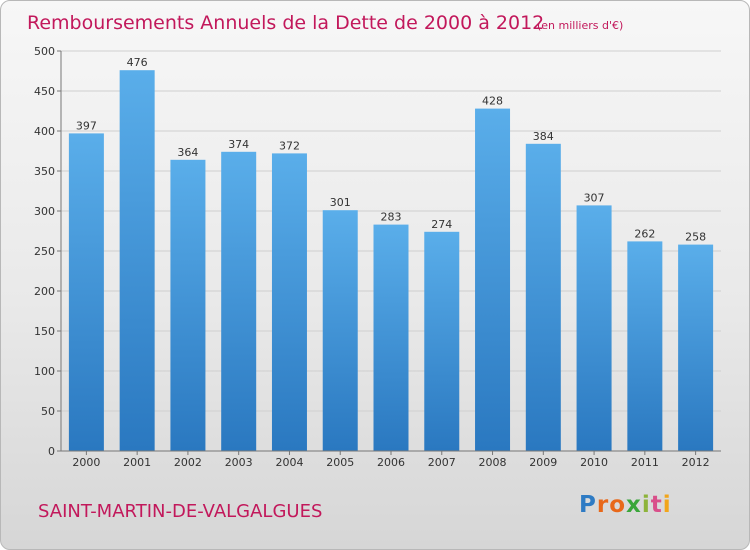 The height and width of the screenshot is (550, 750). What do you see at coordinates (493, 279) in the screenshot?
I see `bar-2008` at bounding box center [493, 279].